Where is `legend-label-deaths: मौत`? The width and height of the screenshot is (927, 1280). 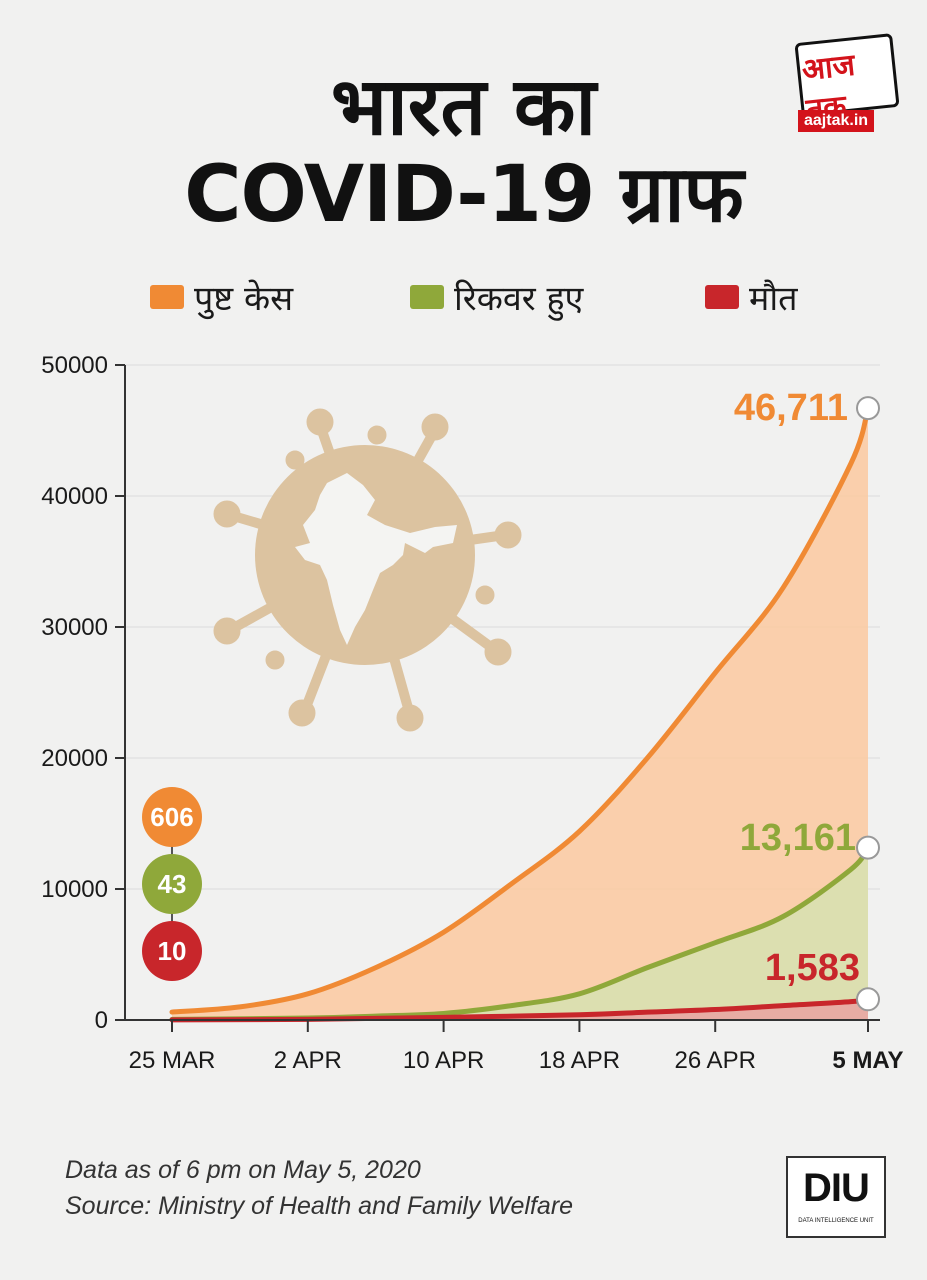 legend-label-deaths: मौत is located at coordinates (773, 299).